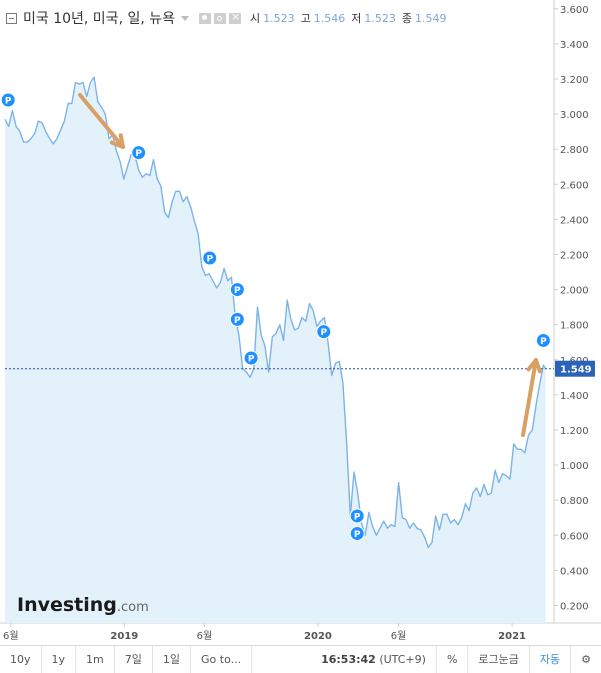 The width and height of the screenshot is (601, 673). Describe the element at coordinates (574, 466) in the screenshot. I see `y-tick-label: 1.000` at that location.